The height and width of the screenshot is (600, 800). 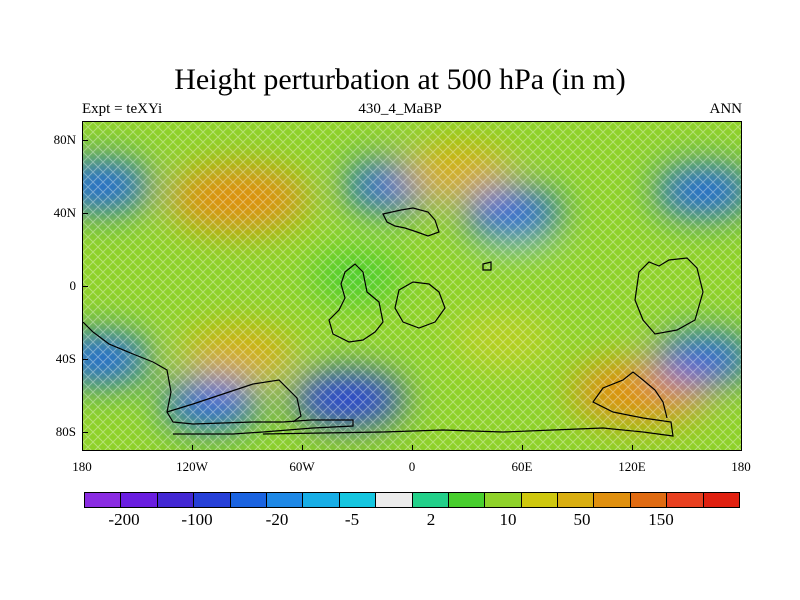 I want to click on lon-label-60e: 60E, so click(x=522, y=466).